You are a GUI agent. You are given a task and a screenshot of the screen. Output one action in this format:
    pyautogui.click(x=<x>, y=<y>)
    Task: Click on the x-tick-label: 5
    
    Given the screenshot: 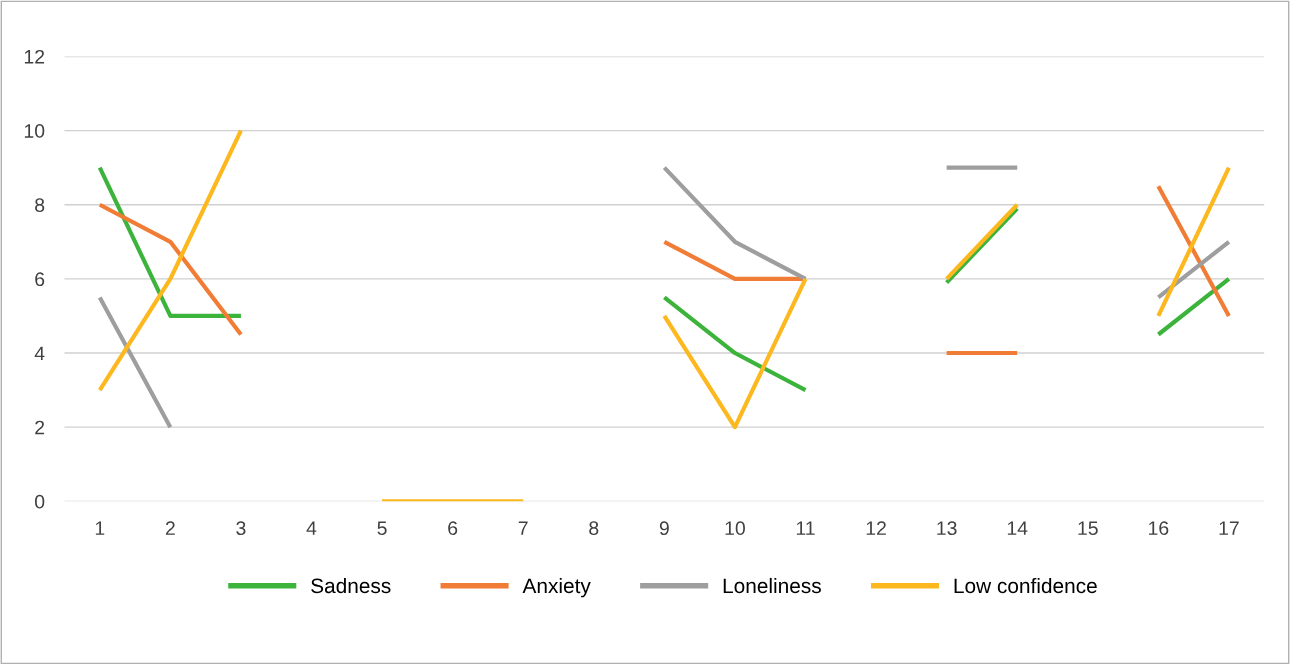 What is the action you would take?
    pyautogui.click(x=382, y=528)
    